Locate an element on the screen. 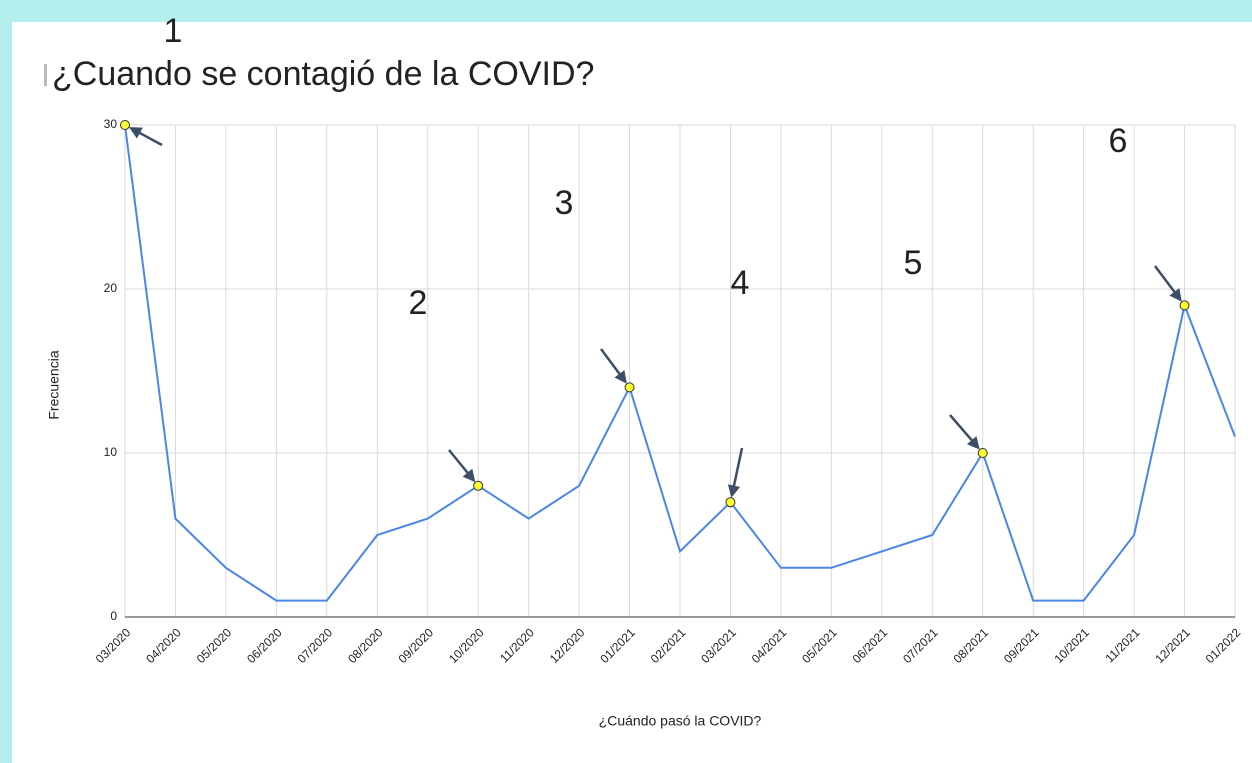 Image resolution: width=1252 pixels, height=763 pixels. y-tick-label: 20 is located at coordinates (111, 288).